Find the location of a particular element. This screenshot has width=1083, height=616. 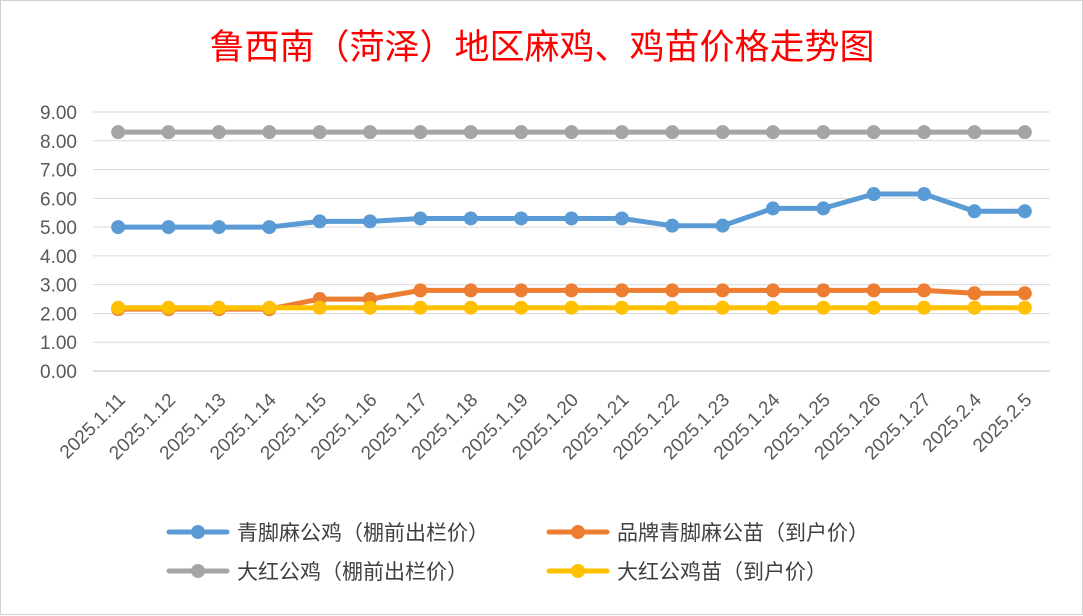

y-tick-label: 9.00 is located at coordinates (58, 113).